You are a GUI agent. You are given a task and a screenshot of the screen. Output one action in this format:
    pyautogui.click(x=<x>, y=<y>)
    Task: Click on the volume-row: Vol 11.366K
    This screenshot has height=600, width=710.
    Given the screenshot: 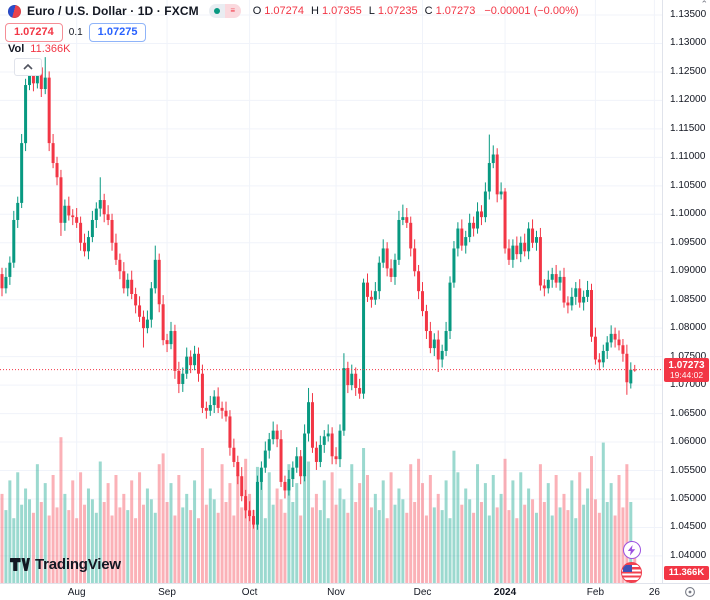 What is the action you would take?
    pyautogui.click(x=39, y=49)
    